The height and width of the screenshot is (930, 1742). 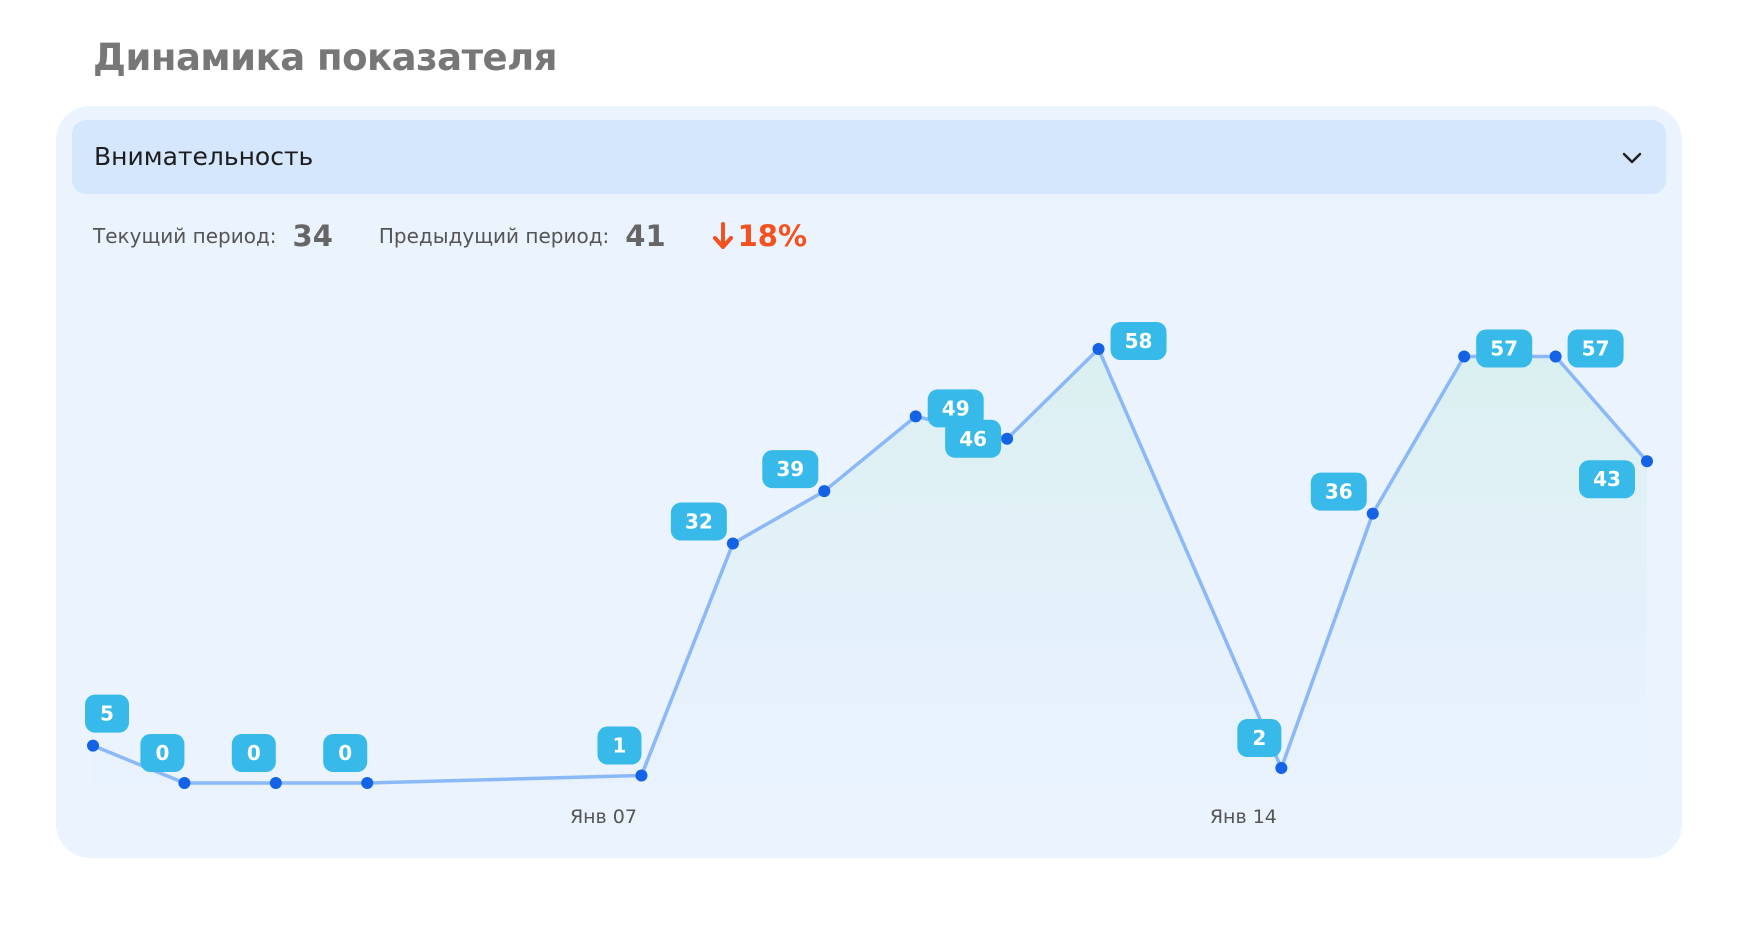 I want to click on metric-select-label: Внимательность, so click(x=204, y=156).